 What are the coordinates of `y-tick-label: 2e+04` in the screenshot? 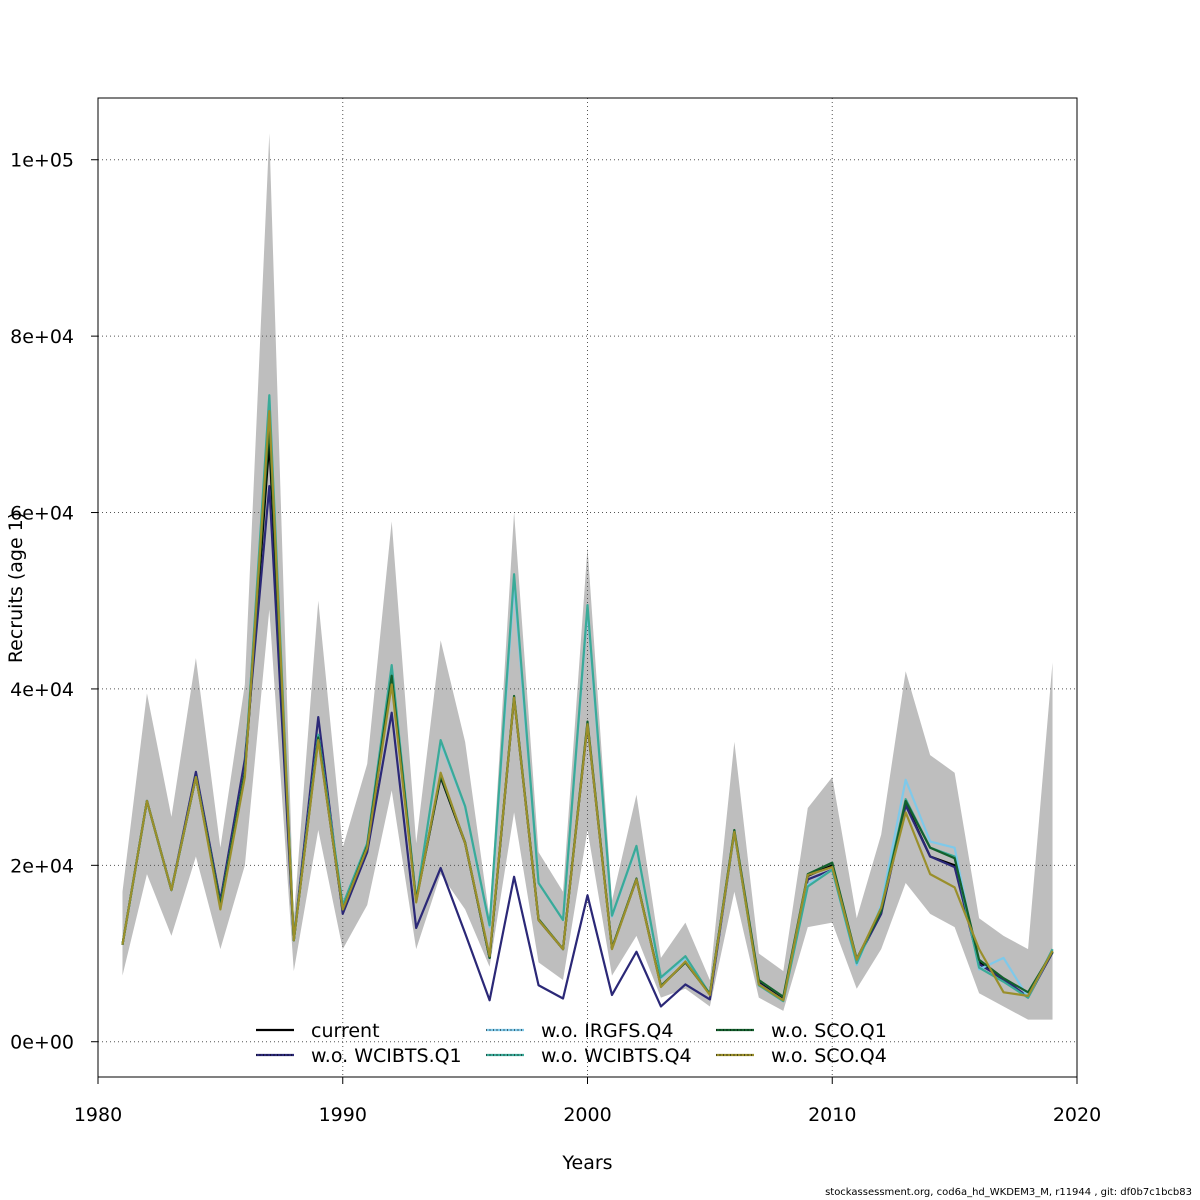 It's located at (42, 866).